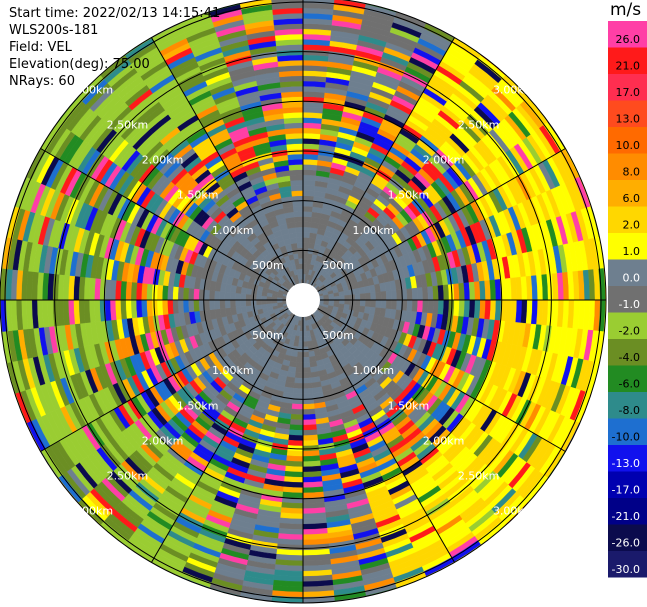 The image size is (647, 607). What do you see at coordinates (626, 10) in the screenshot?
I see `colorbar-unit-label: m/s` at bounding box center [626, 10].